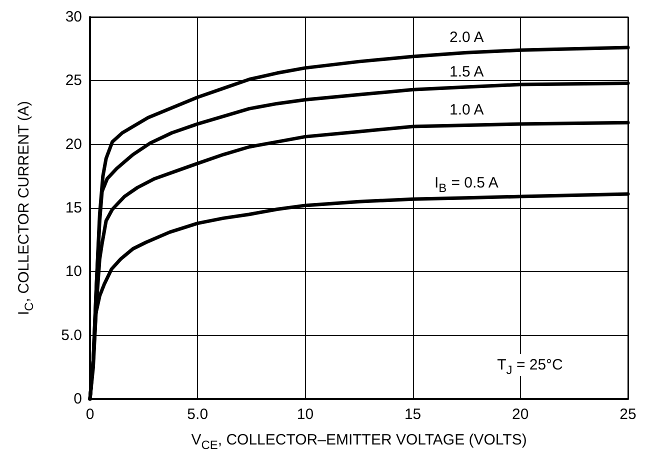 The width and height of the screenshot is (664, 463). Describe the element at coordinates (467, 110) in the screenshot. I see `series-label: 1.0 A` at that location.